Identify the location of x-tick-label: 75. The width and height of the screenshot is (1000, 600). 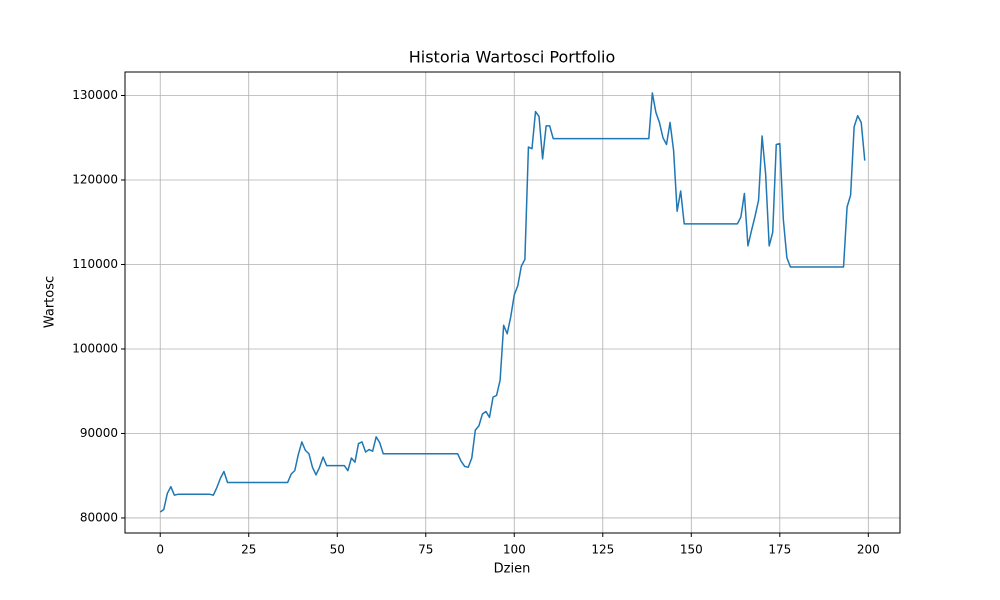
(425, 550).